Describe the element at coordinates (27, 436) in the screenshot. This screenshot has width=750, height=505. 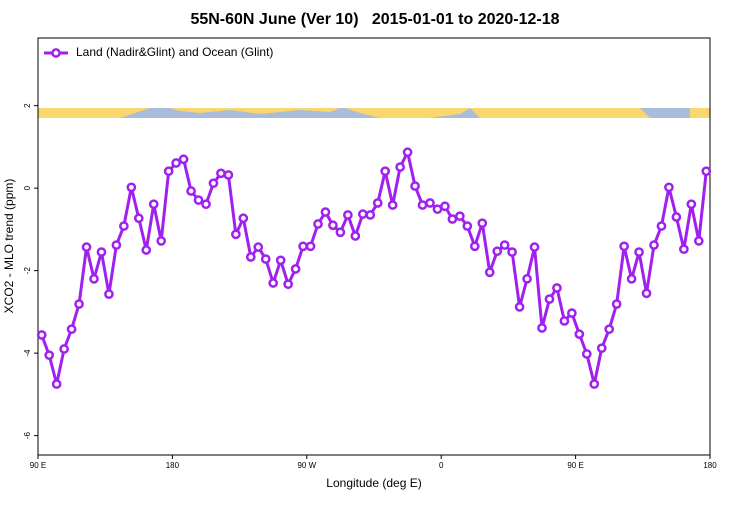
I see `y-tick-label: -6` at that location.